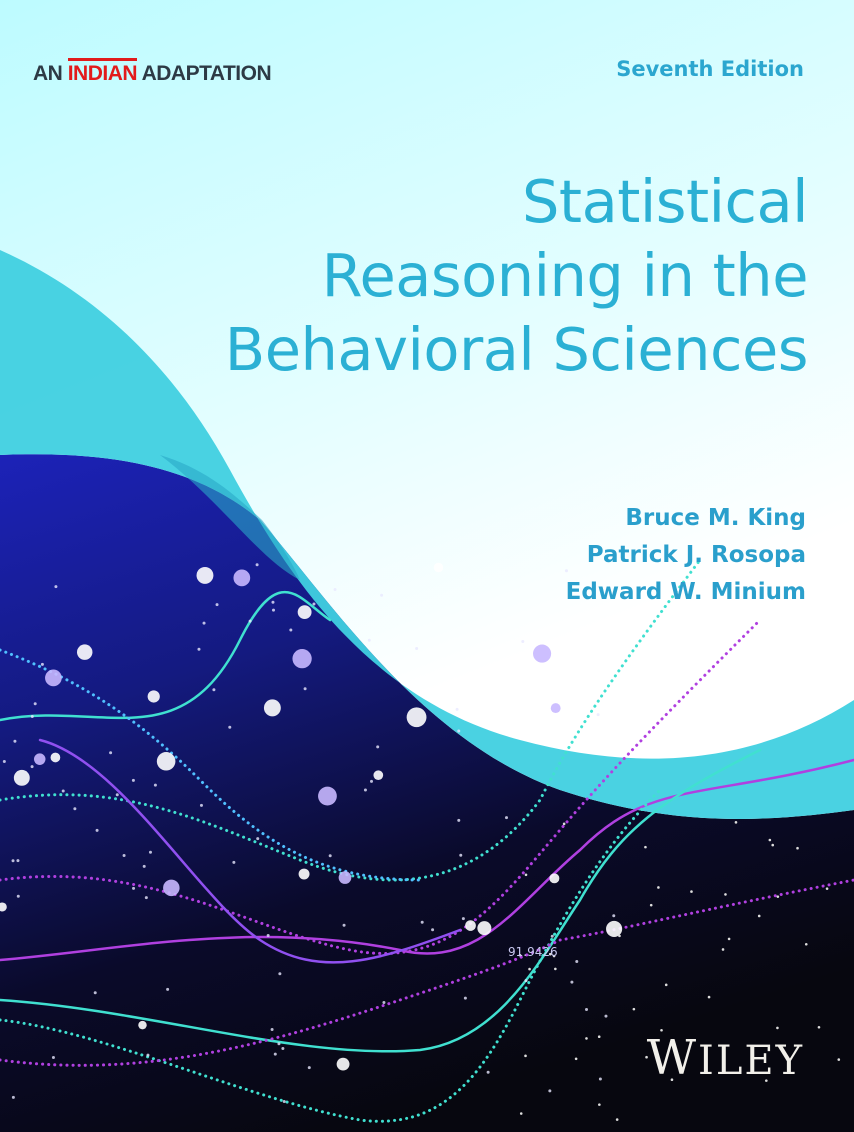 The image size is (854, 1132). I want to click on adaptation-suffix: ADAPTATION, so click(206, 73).